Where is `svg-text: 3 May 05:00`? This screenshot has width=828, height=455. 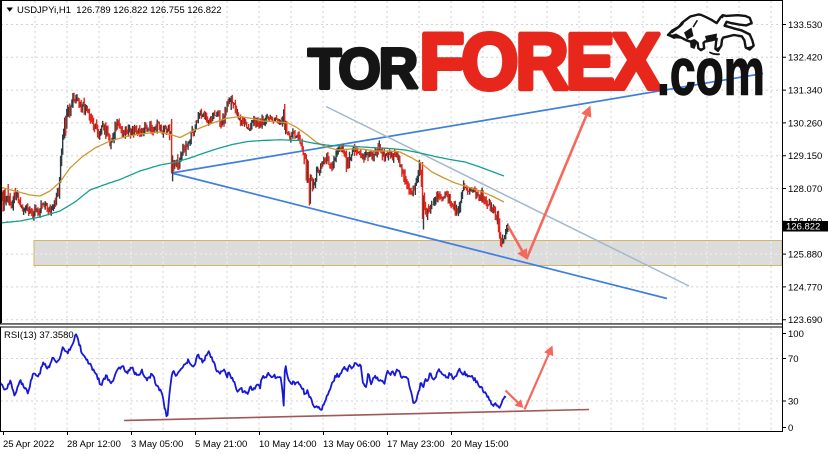 svg-text: 3 May 05:00 is located at coordinates (157, 444).